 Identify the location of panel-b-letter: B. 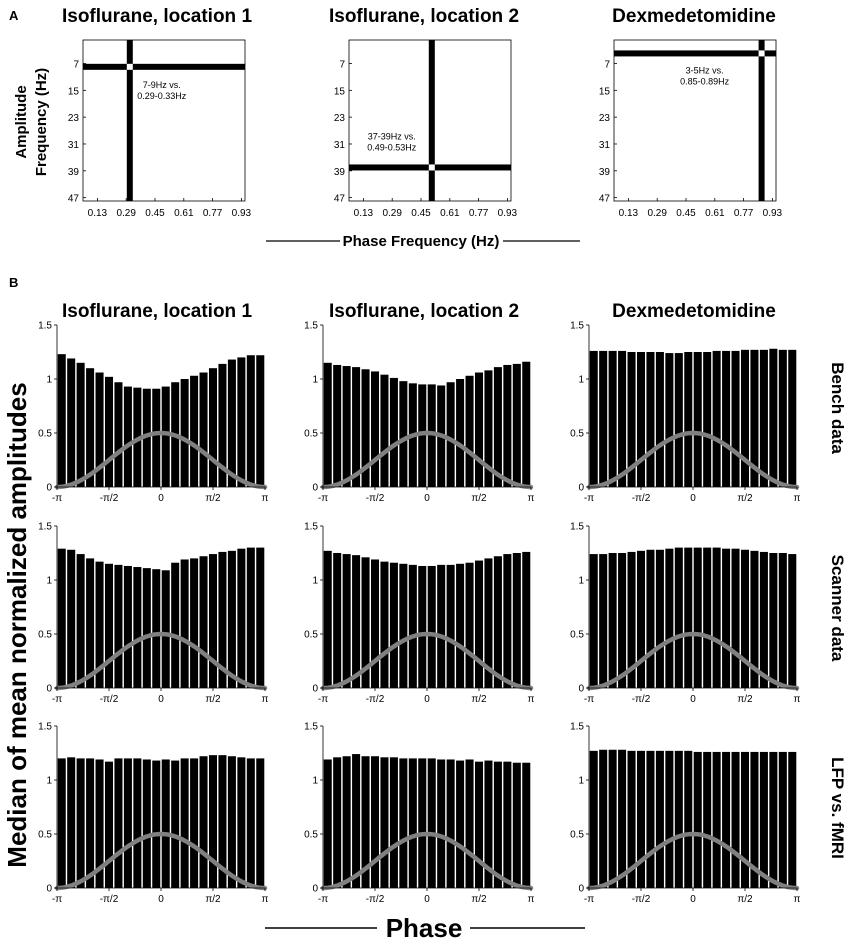
(13, 282).